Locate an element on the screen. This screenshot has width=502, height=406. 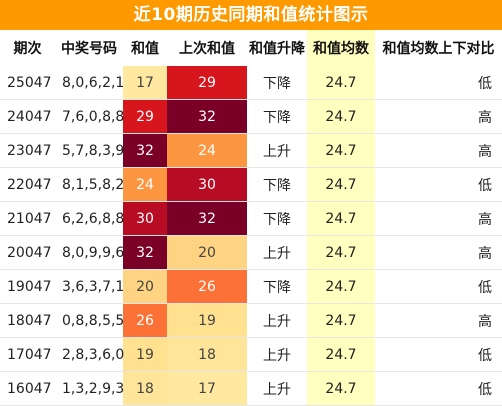
table-row: 18047 0,8,8,5,5 26 19 上升 24.7 高 is located at coordinates (251, 320).